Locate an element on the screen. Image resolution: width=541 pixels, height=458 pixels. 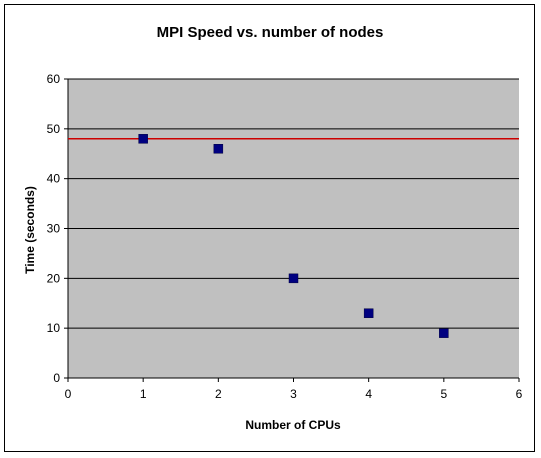
x-tick-label-3: 3 is located at coordinates (293, 394).